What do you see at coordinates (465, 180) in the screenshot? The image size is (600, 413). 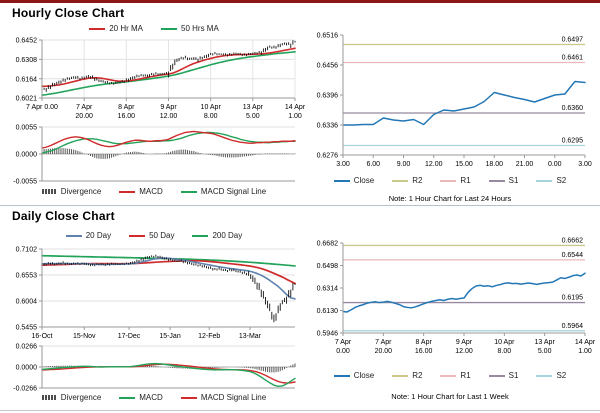 I see `legend-label: R1` at bounding box center [465, 180].